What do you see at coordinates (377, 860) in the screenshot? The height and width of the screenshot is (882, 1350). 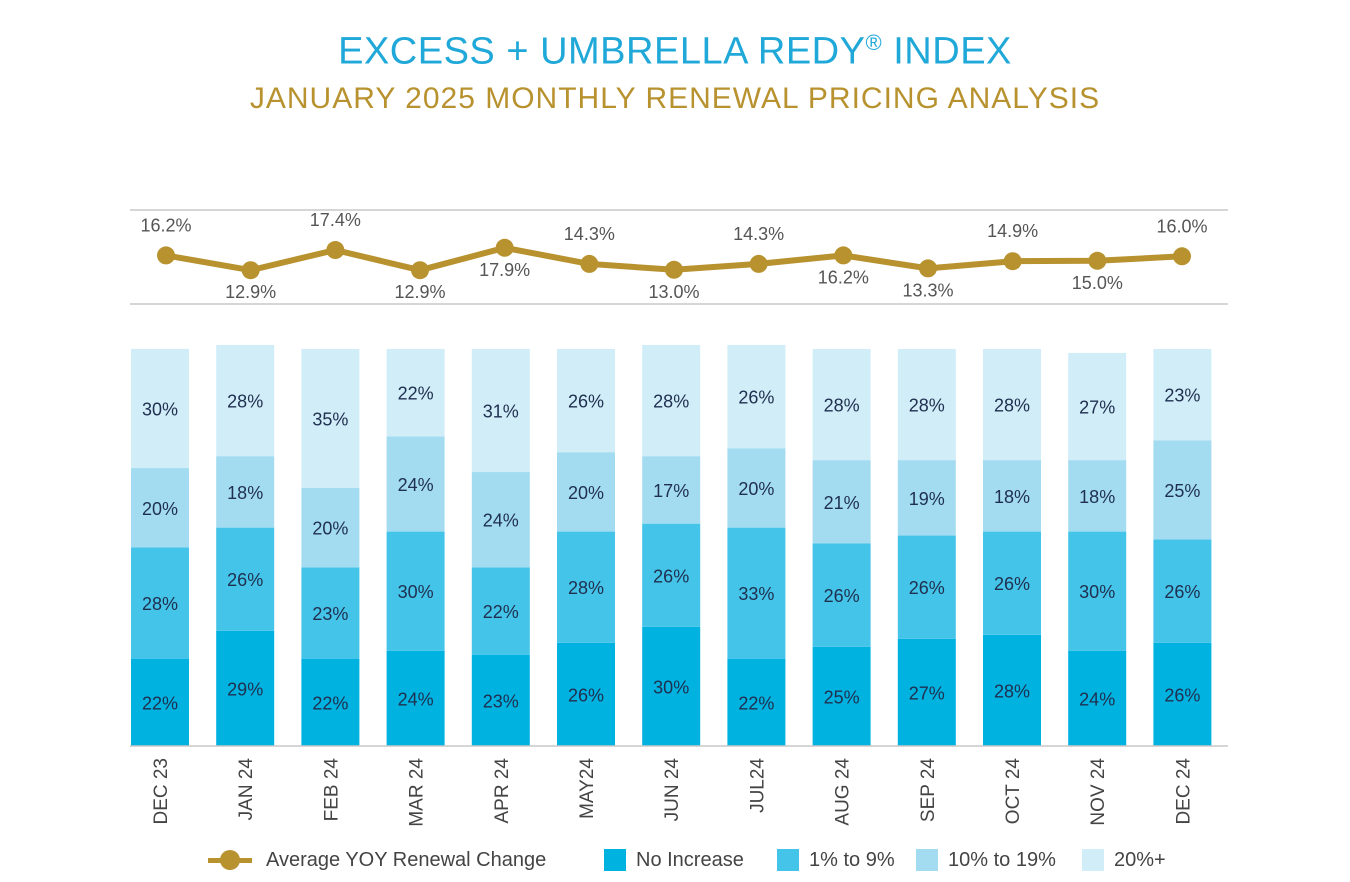 I see `legend-item-line: Average YOY Renewal Change` at bounding box center [377, 860].